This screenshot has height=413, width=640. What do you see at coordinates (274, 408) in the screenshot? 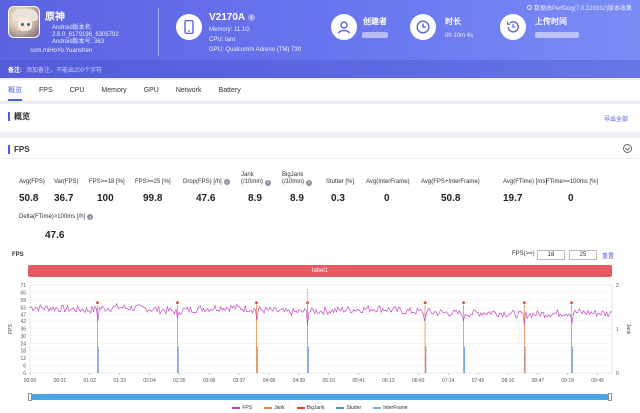
I see `legend-item: Jank` at bounding box center [274, 408].